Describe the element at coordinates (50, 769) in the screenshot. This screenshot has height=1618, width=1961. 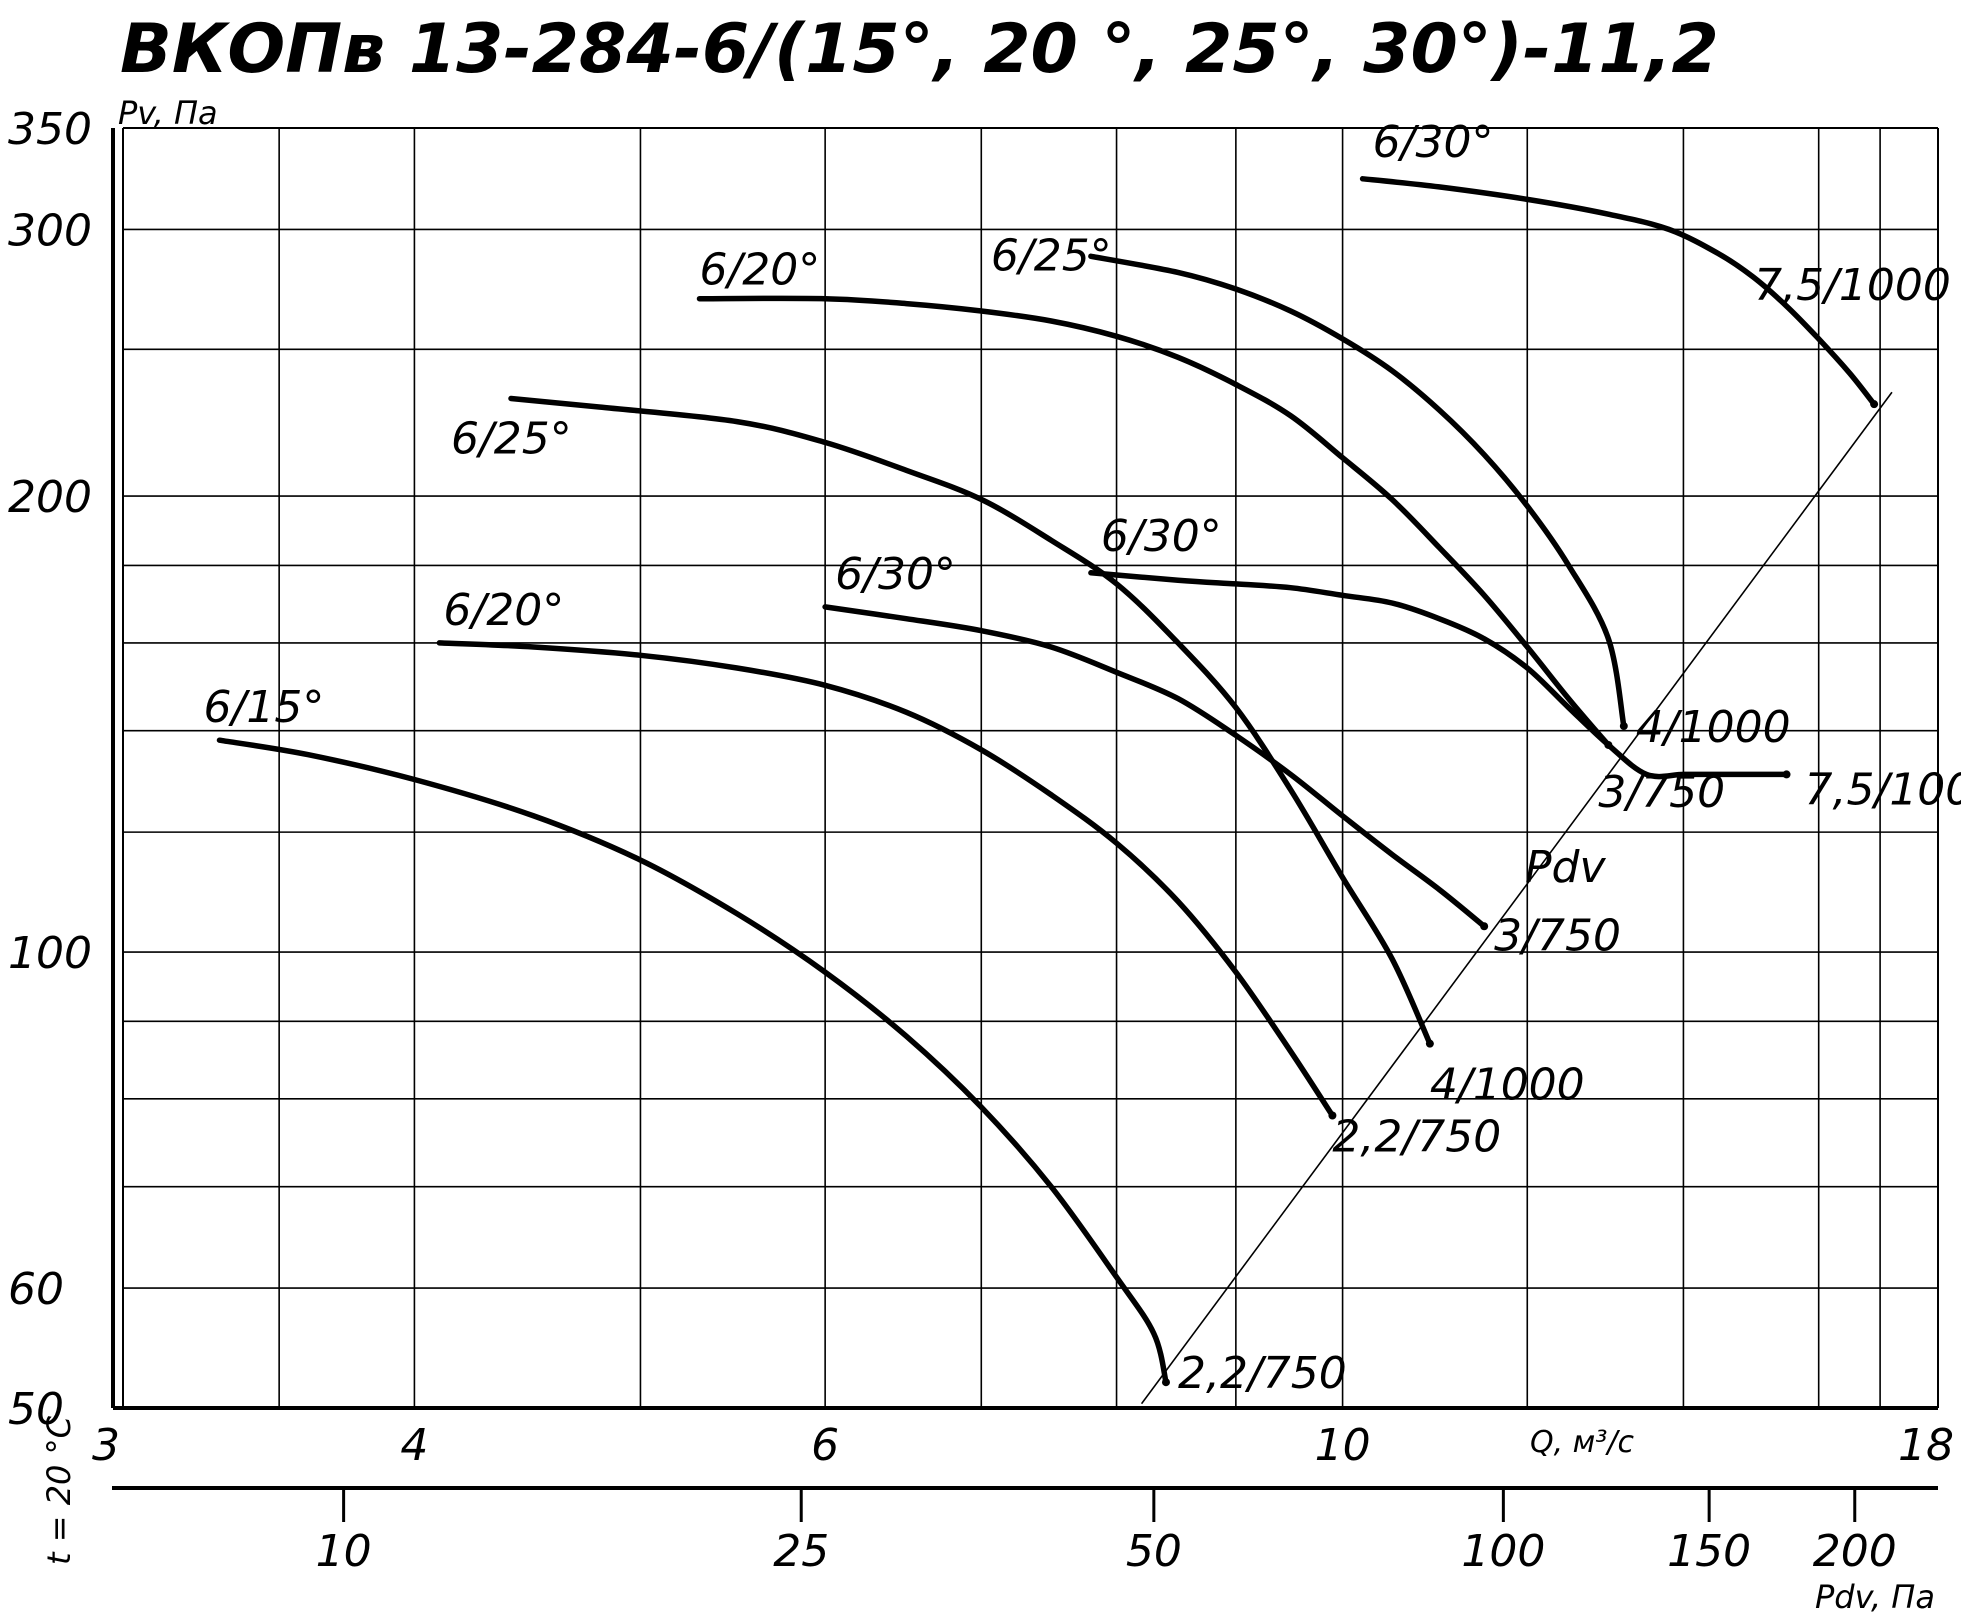
I see `y-tick-labels: 50 60 100 200 300 350` at that location.